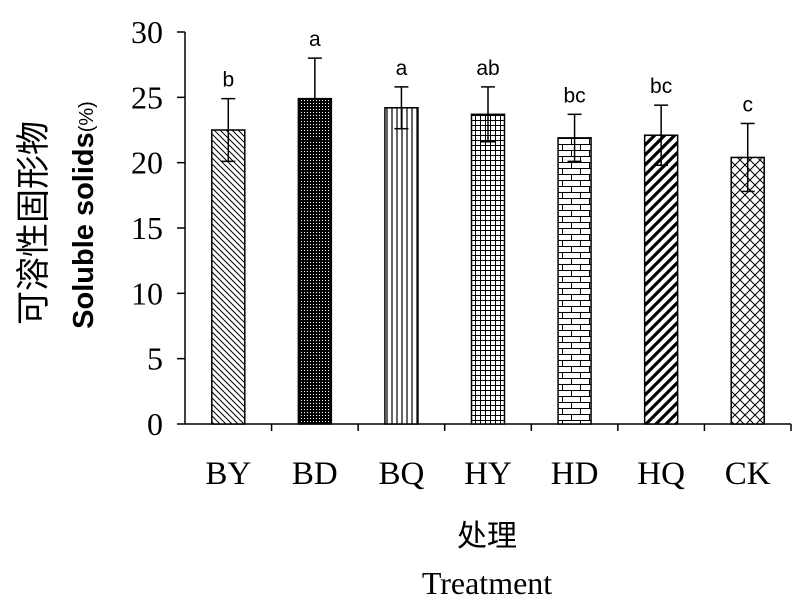  What do you see at coordinates (748, 474) in the screenshot?
I see `x-tick-label-ck: CK` at bounding box center [748, 474].